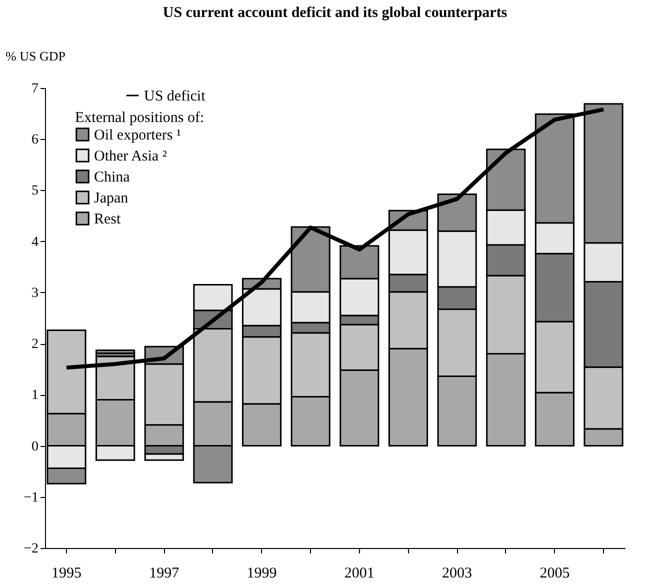 The width and height of the screenshot is (667, 588). What do you see at coordinates (139, 118) in the screenshot?
I see `legend-title: External positions of:` at bounding box center [139, 118].